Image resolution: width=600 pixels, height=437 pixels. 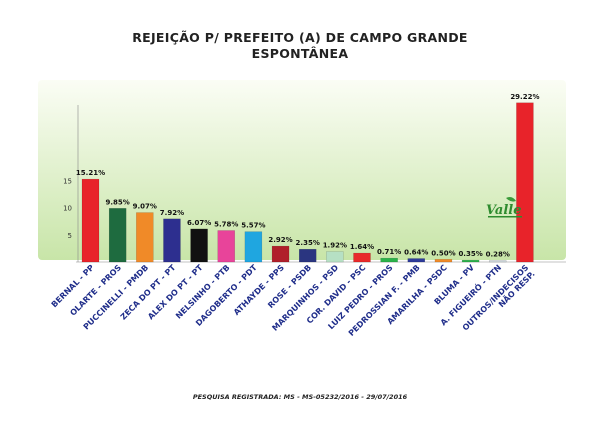 I want to click on chart-title: REJEIÇÃO P/ PREFEITO (A) DE CAMPO GRANDE, so click(x=300, y=37).